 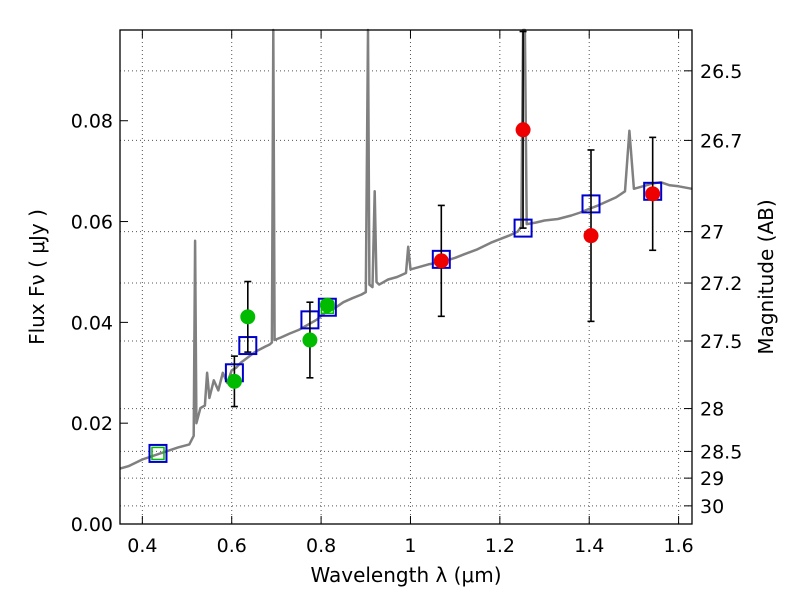 What do you see at coordinates (500, 546) in the screenshot?
I see `x-tick-label: 1.2` at bounding box center [500, 546].